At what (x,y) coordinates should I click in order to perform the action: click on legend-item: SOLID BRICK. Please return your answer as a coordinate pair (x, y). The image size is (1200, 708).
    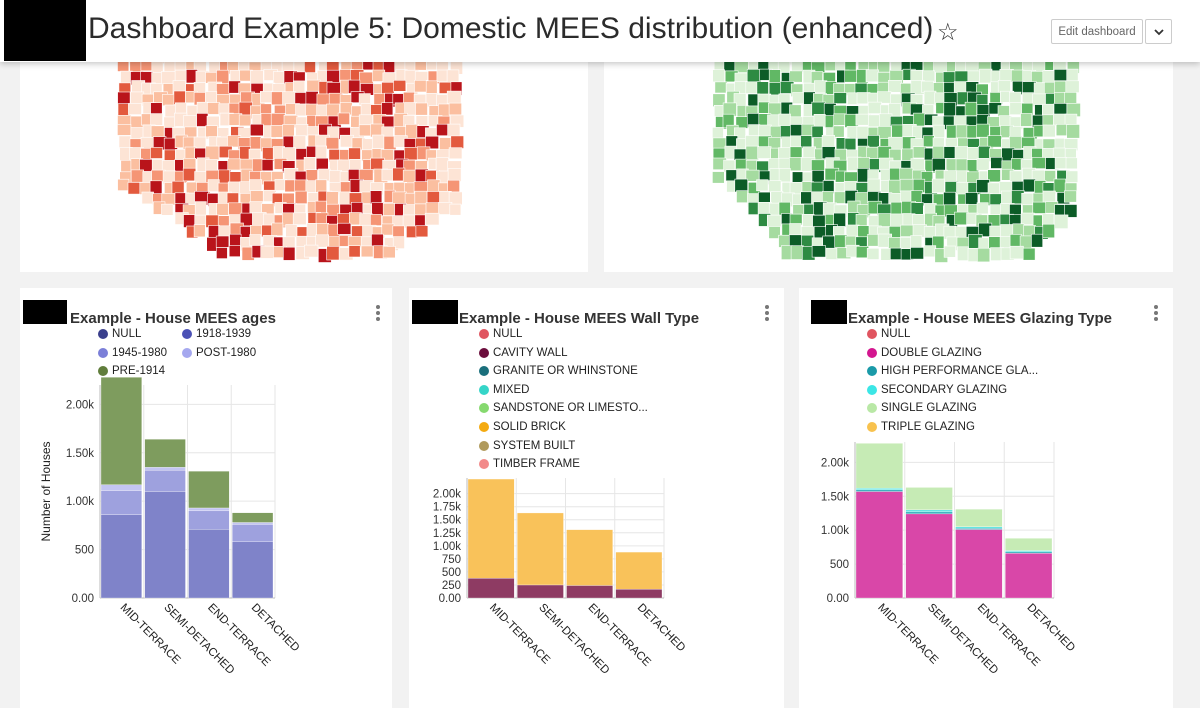
    Looking at the image, I should click on (522, 427).